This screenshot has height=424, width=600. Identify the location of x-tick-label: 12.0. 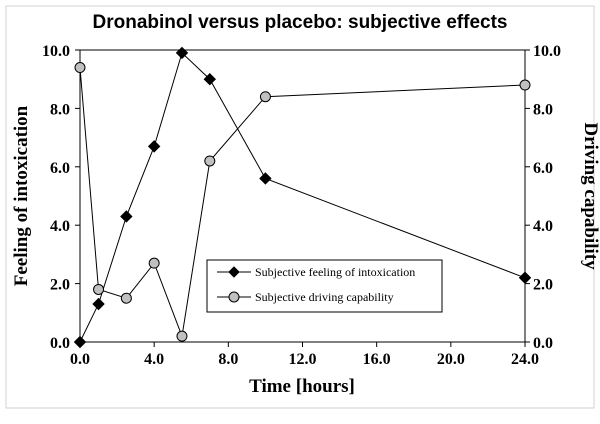
(303, 359).